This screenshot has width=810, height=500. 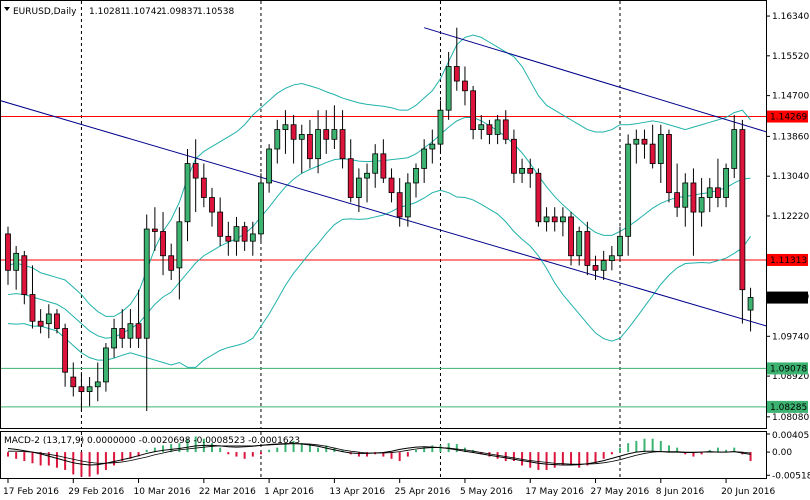 What do you see at coordinates (554, 492) in the screenshot?
I see `date-tick-label: 17 May 2016` at bounding box center [554, 492].